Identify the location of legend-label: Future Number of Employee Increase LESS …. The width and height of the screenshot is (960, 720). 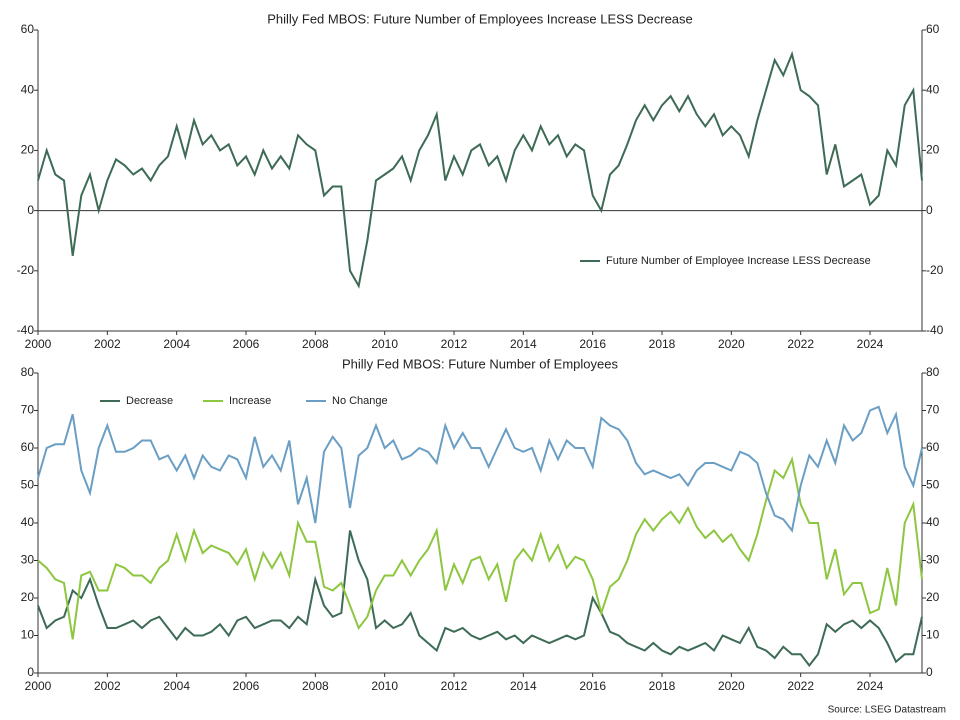
(738, 261).